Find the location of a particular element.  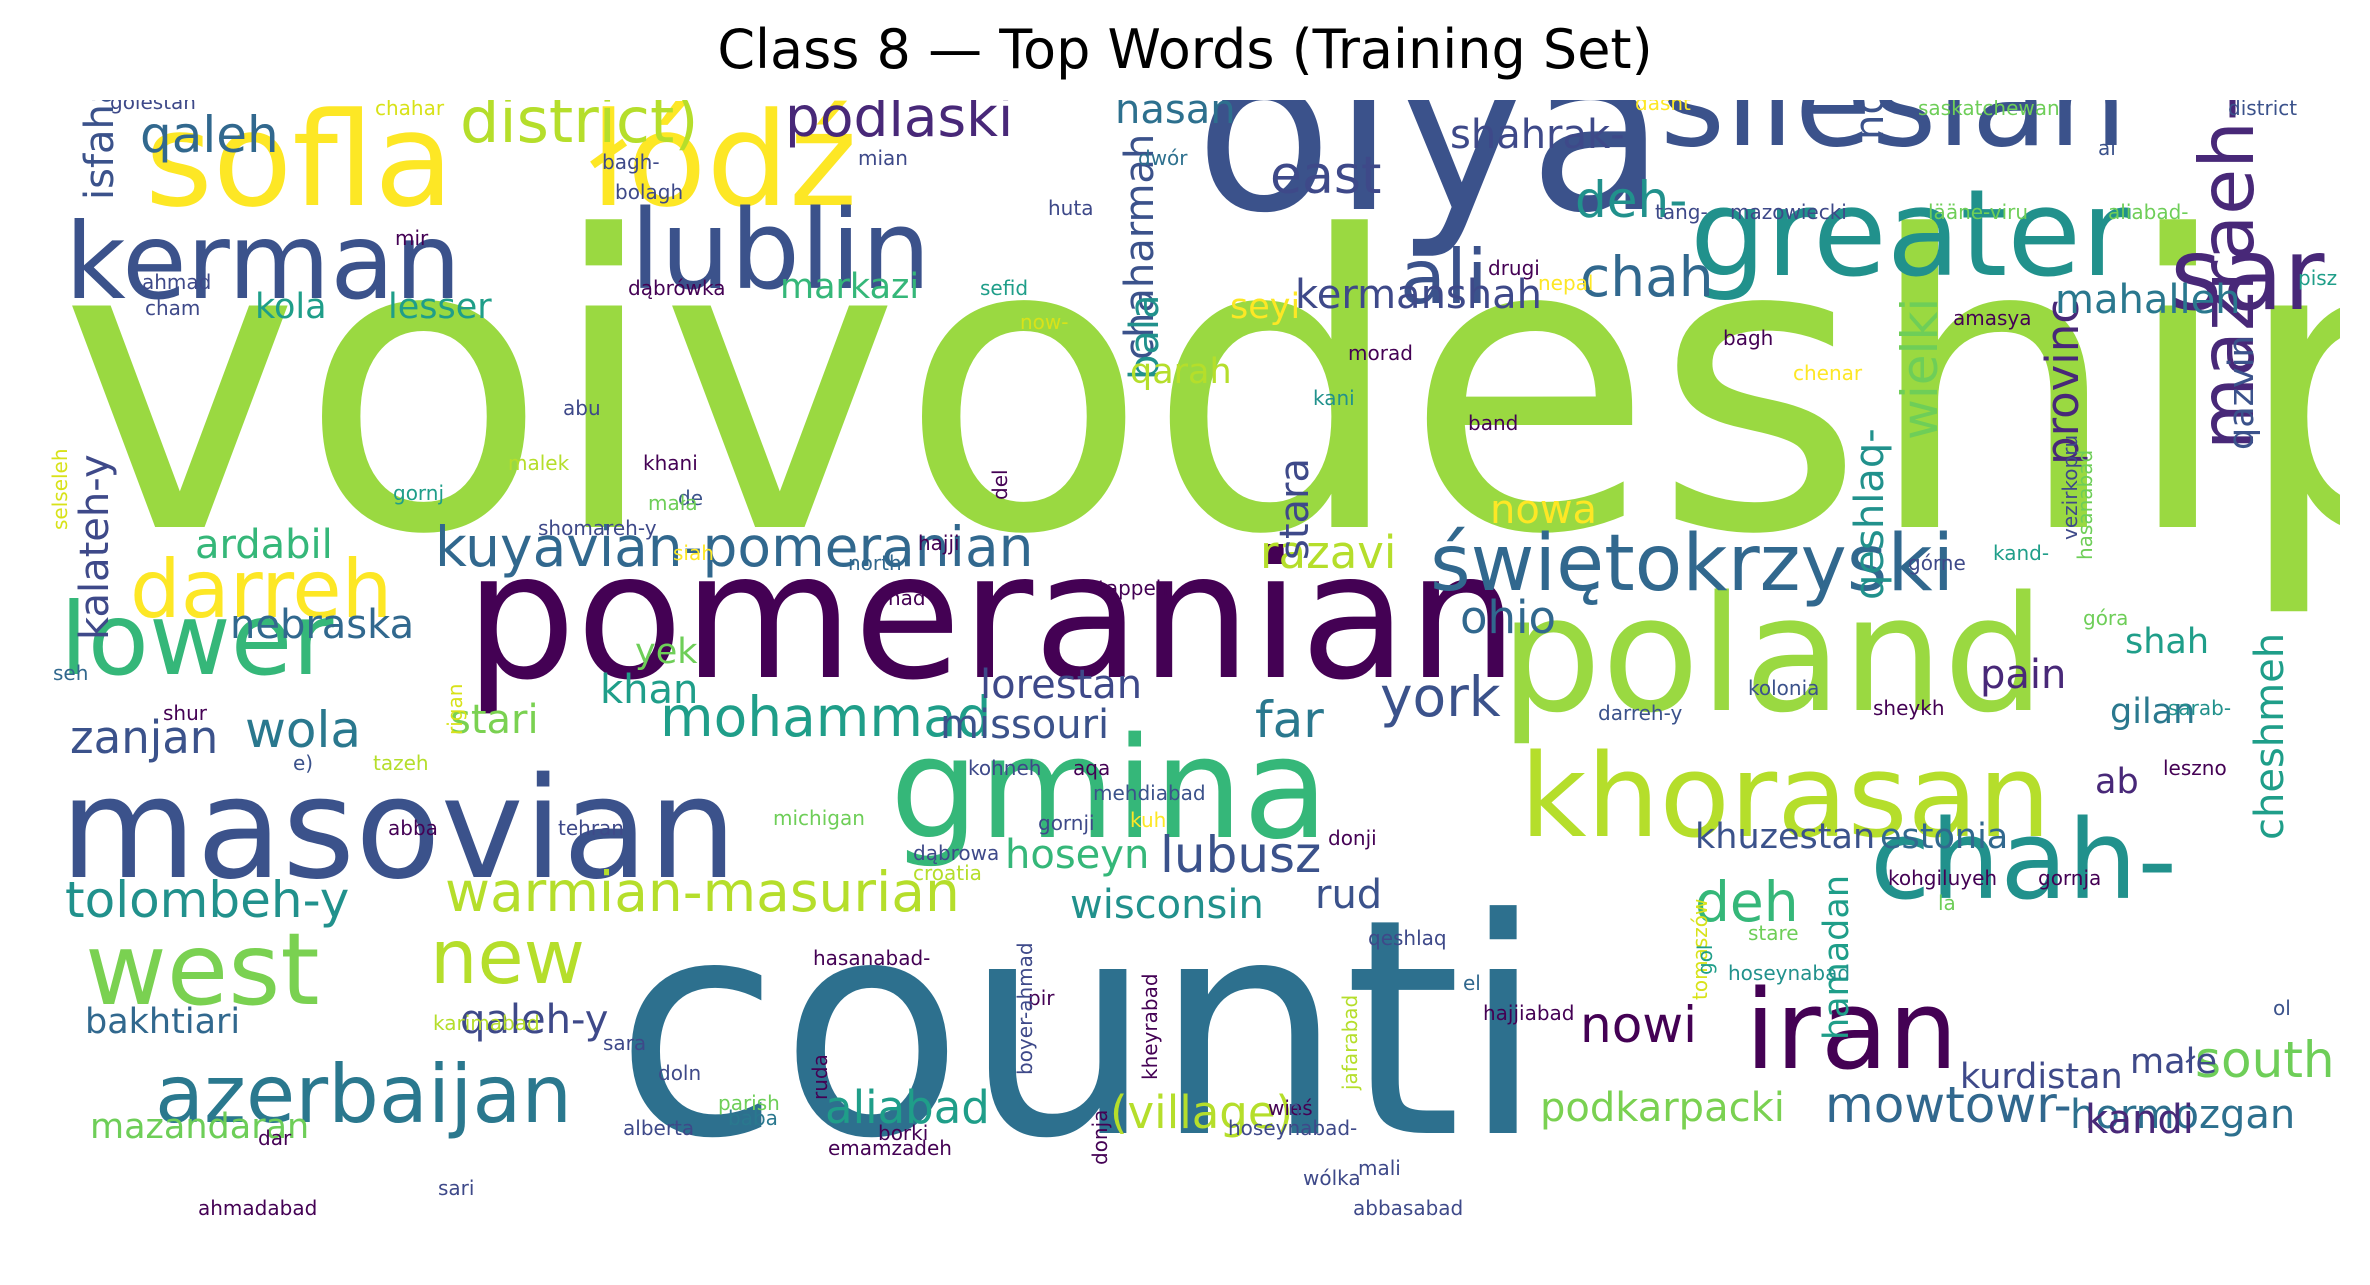

word-amasya: amasya is located at coordinates (1992, 318).